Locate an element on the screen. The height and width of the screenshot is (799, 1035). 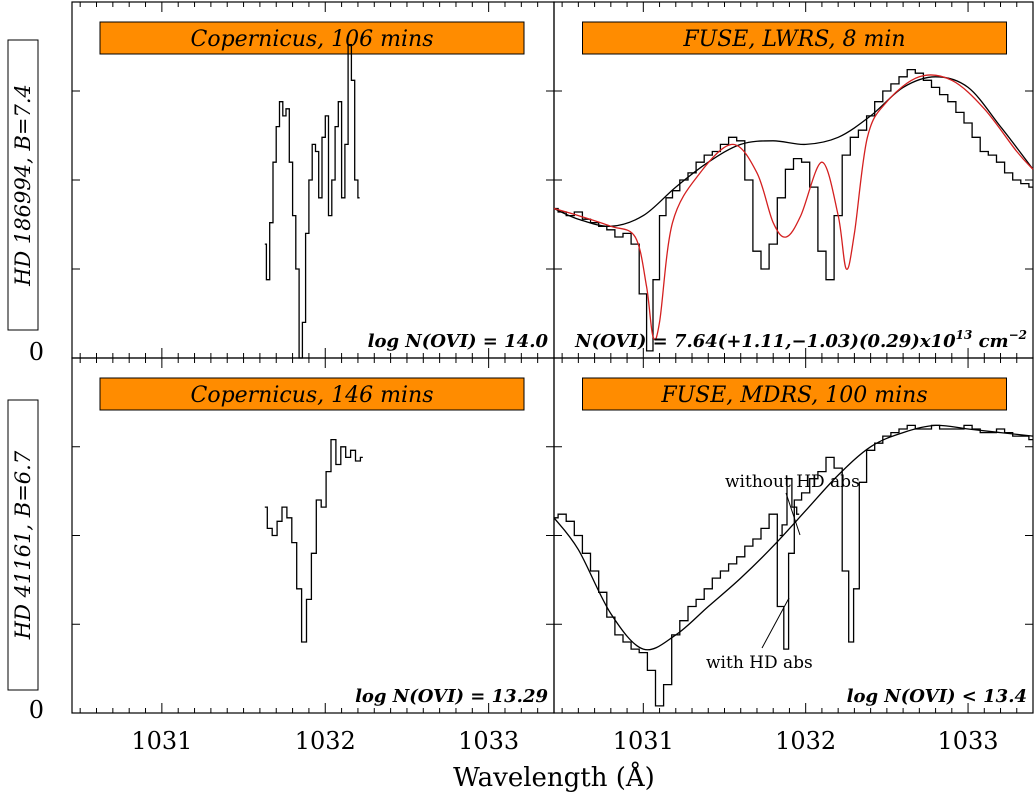
panel-banner-text: Copernicus, 146 mins is located at coordinates (311, 395).